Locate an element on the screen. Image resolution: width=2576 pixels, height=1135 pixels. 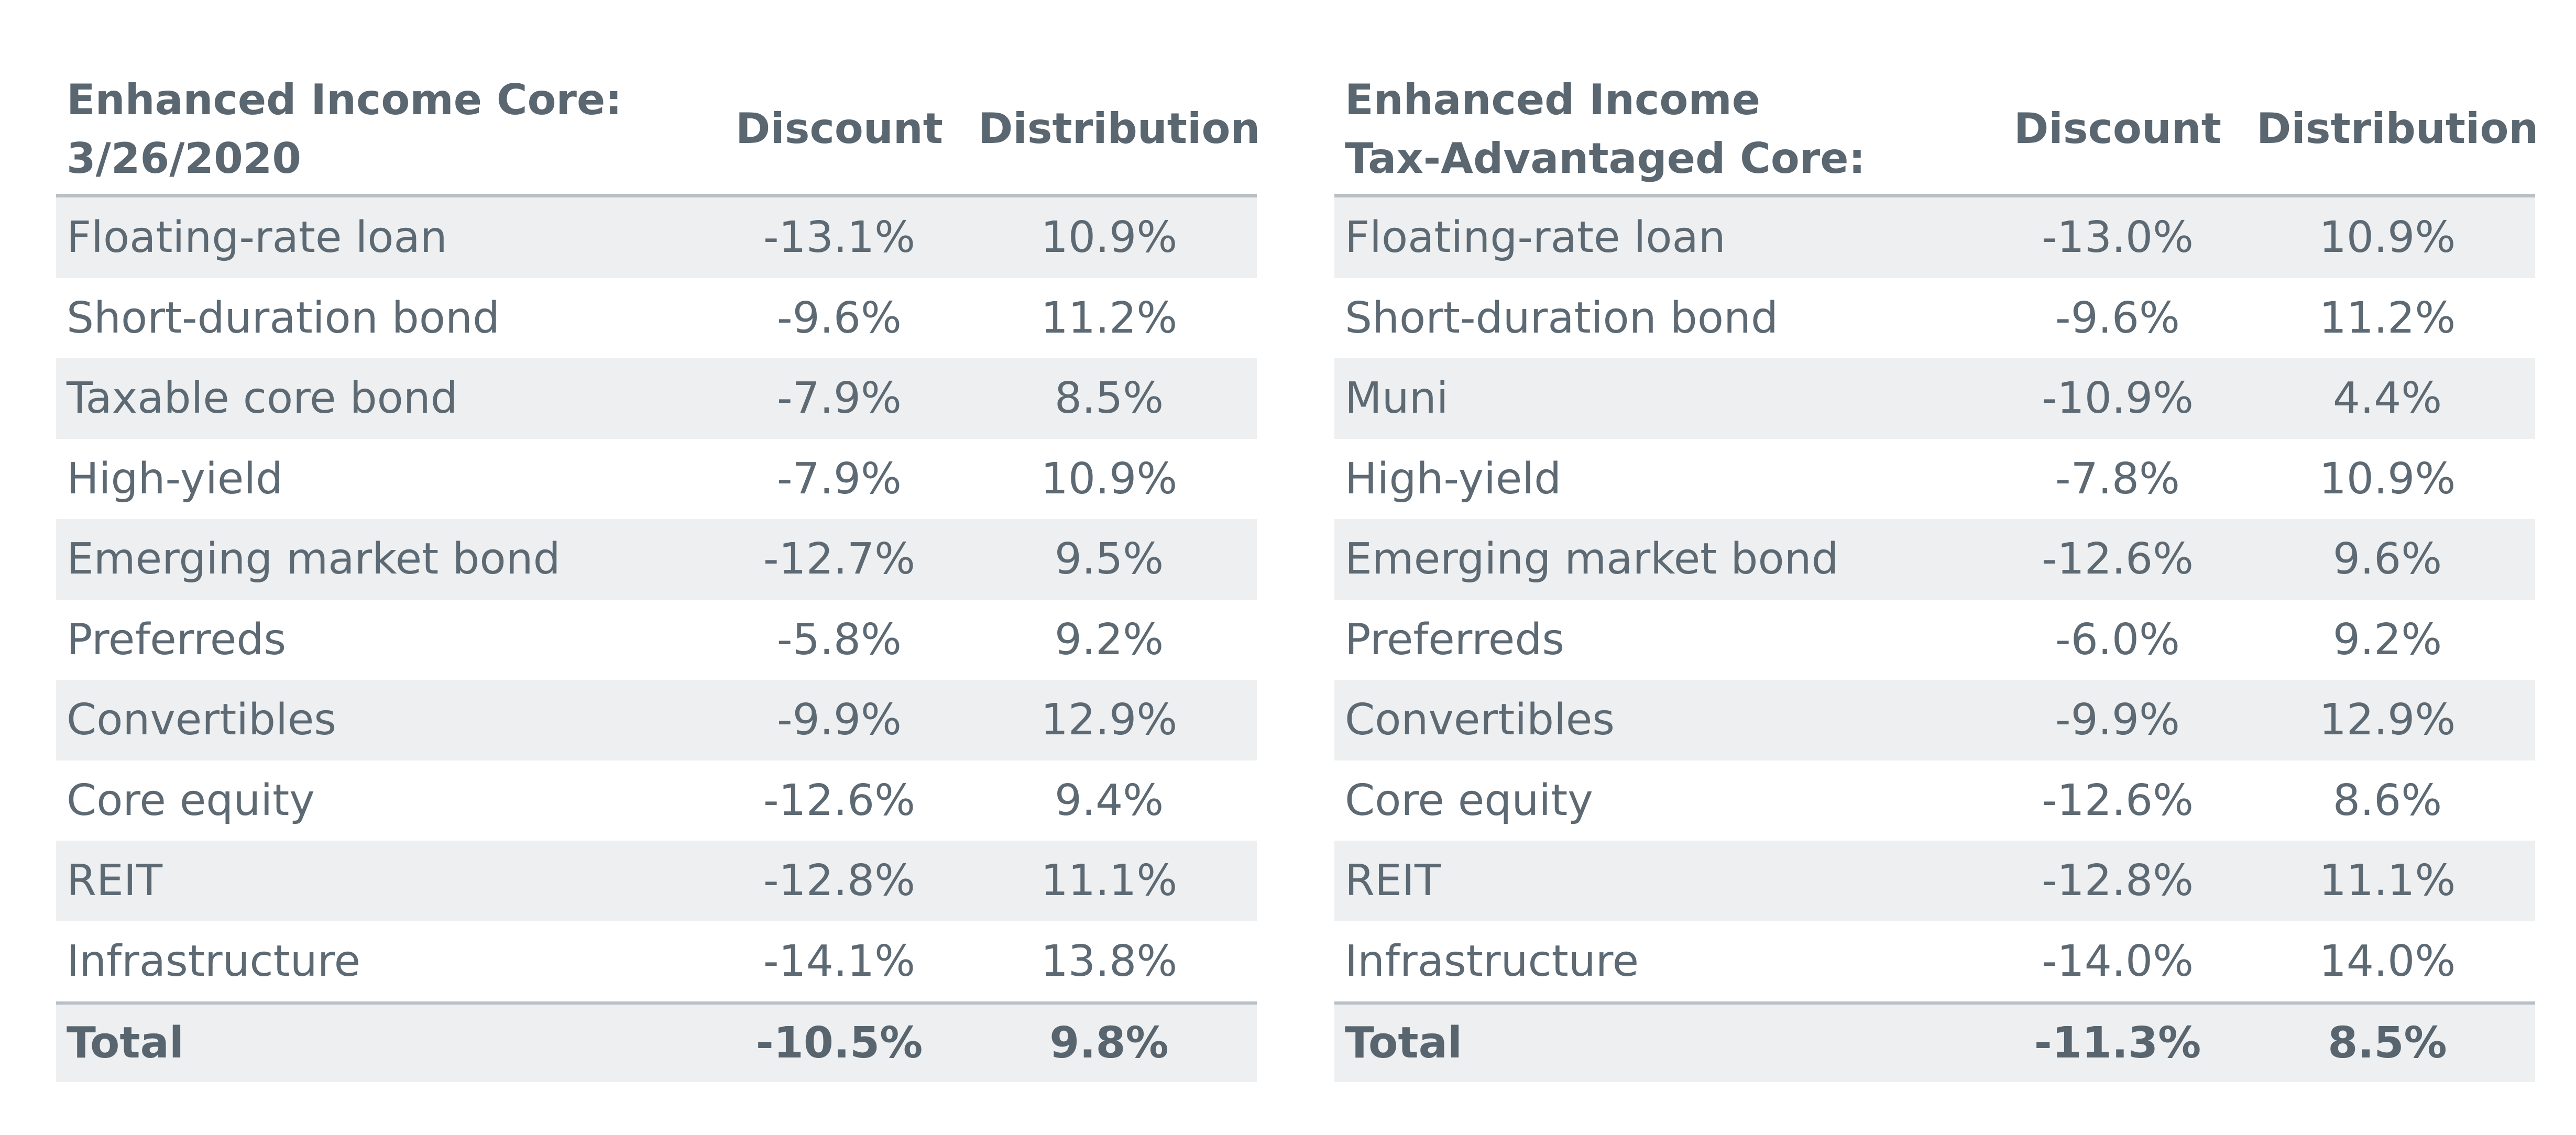
row-label: Taxable core bond is located at coordinates (262, 398).